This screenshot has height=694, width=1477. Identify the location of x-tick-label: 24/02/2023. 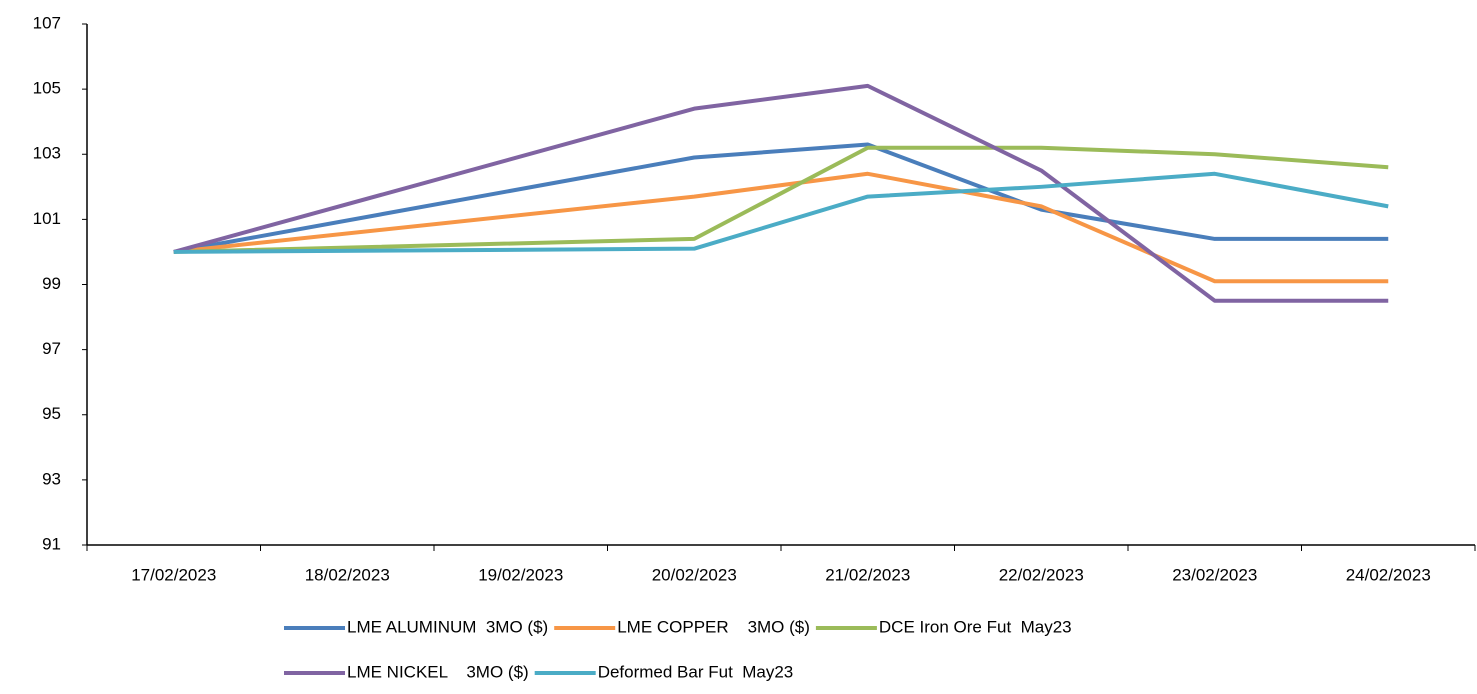
(1388, 574).